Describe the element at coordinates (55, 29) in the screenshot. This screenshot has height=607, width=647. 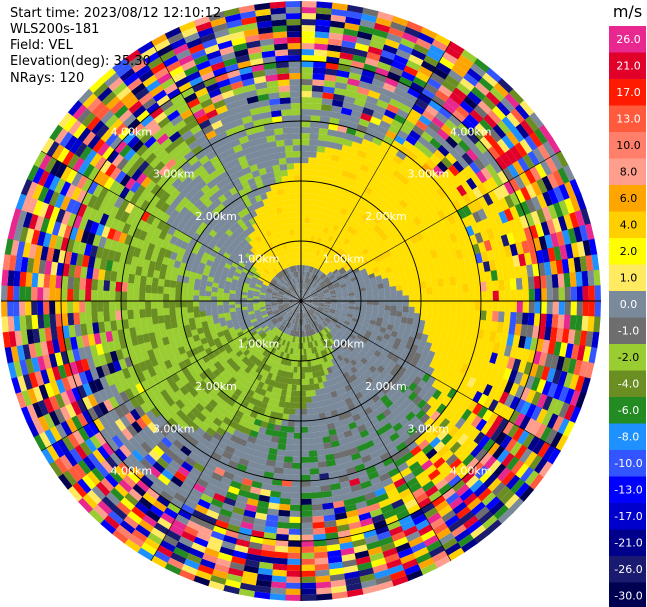
I see `instrument-text: WLS200s-181` at that location.